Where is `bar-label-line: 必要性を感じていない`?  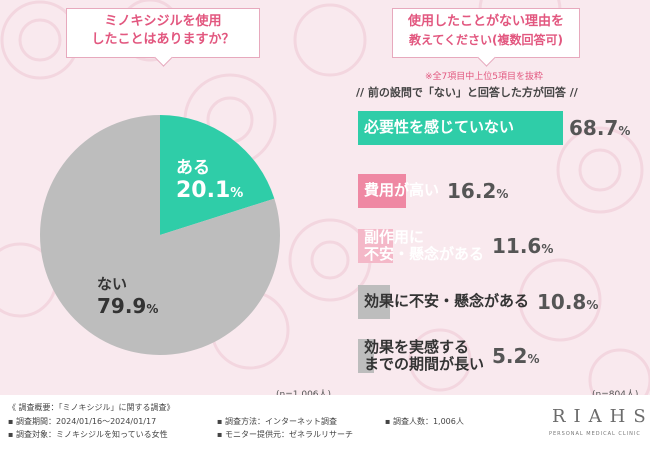
bar-label-line: 必要性を感じていない is located at coordinates (439, 127).